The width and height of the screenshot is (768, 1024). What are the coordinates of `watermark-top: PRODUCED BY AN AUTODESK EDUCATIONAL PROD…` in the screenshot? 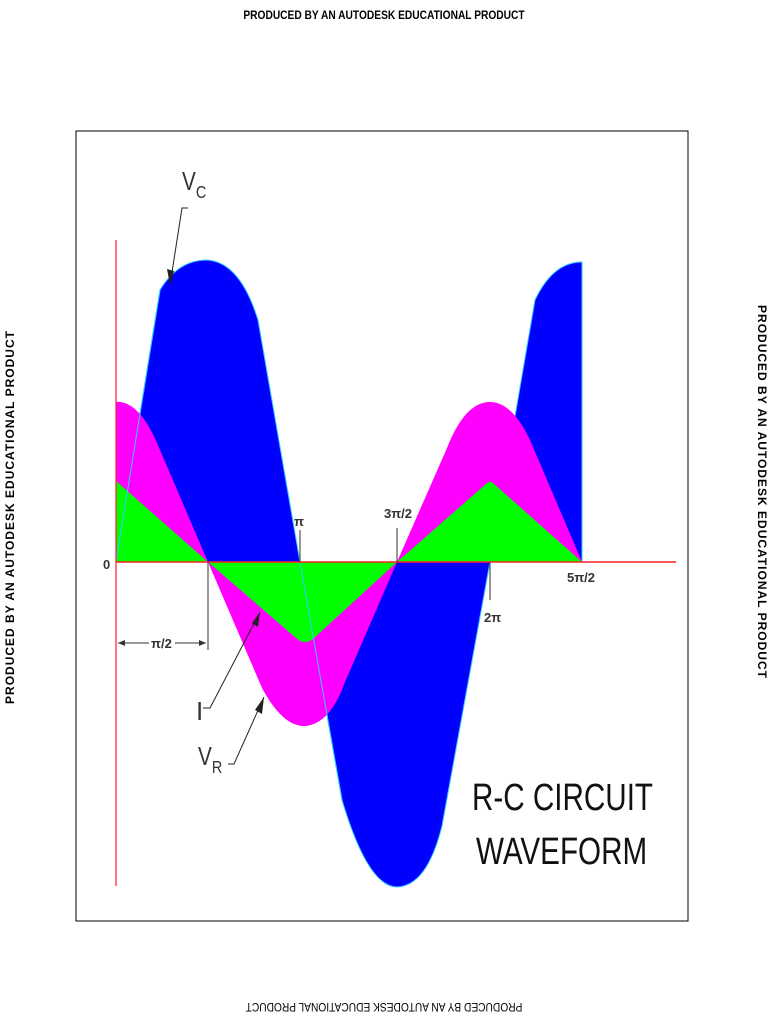 It's located at (384, 15).